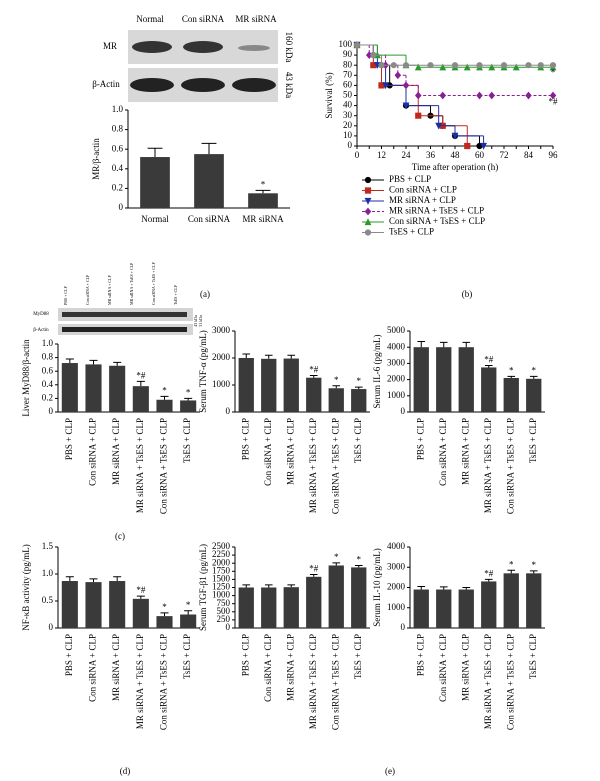 This screenshot has width=600, height=781. What do you see at coordinates (504, 155) in the screenshot?
I see `x-tick-label: 72` at bounding box center [504, 155].